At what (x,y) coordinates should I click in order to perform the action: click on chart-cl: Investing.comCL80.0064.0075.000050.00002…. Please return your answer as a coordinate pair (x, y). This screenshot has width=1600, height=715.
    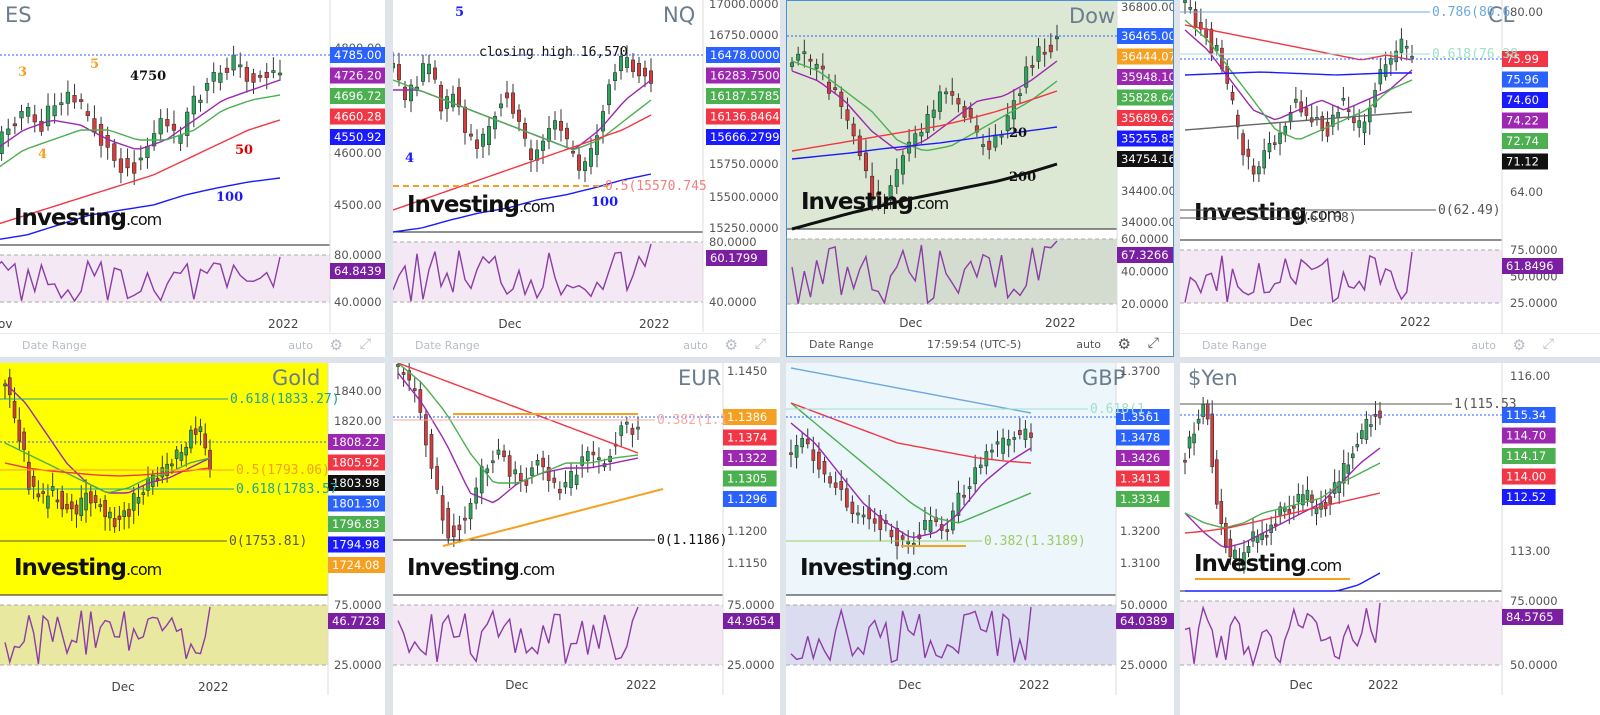
    Looking at the image, I should click on (1390, 166).